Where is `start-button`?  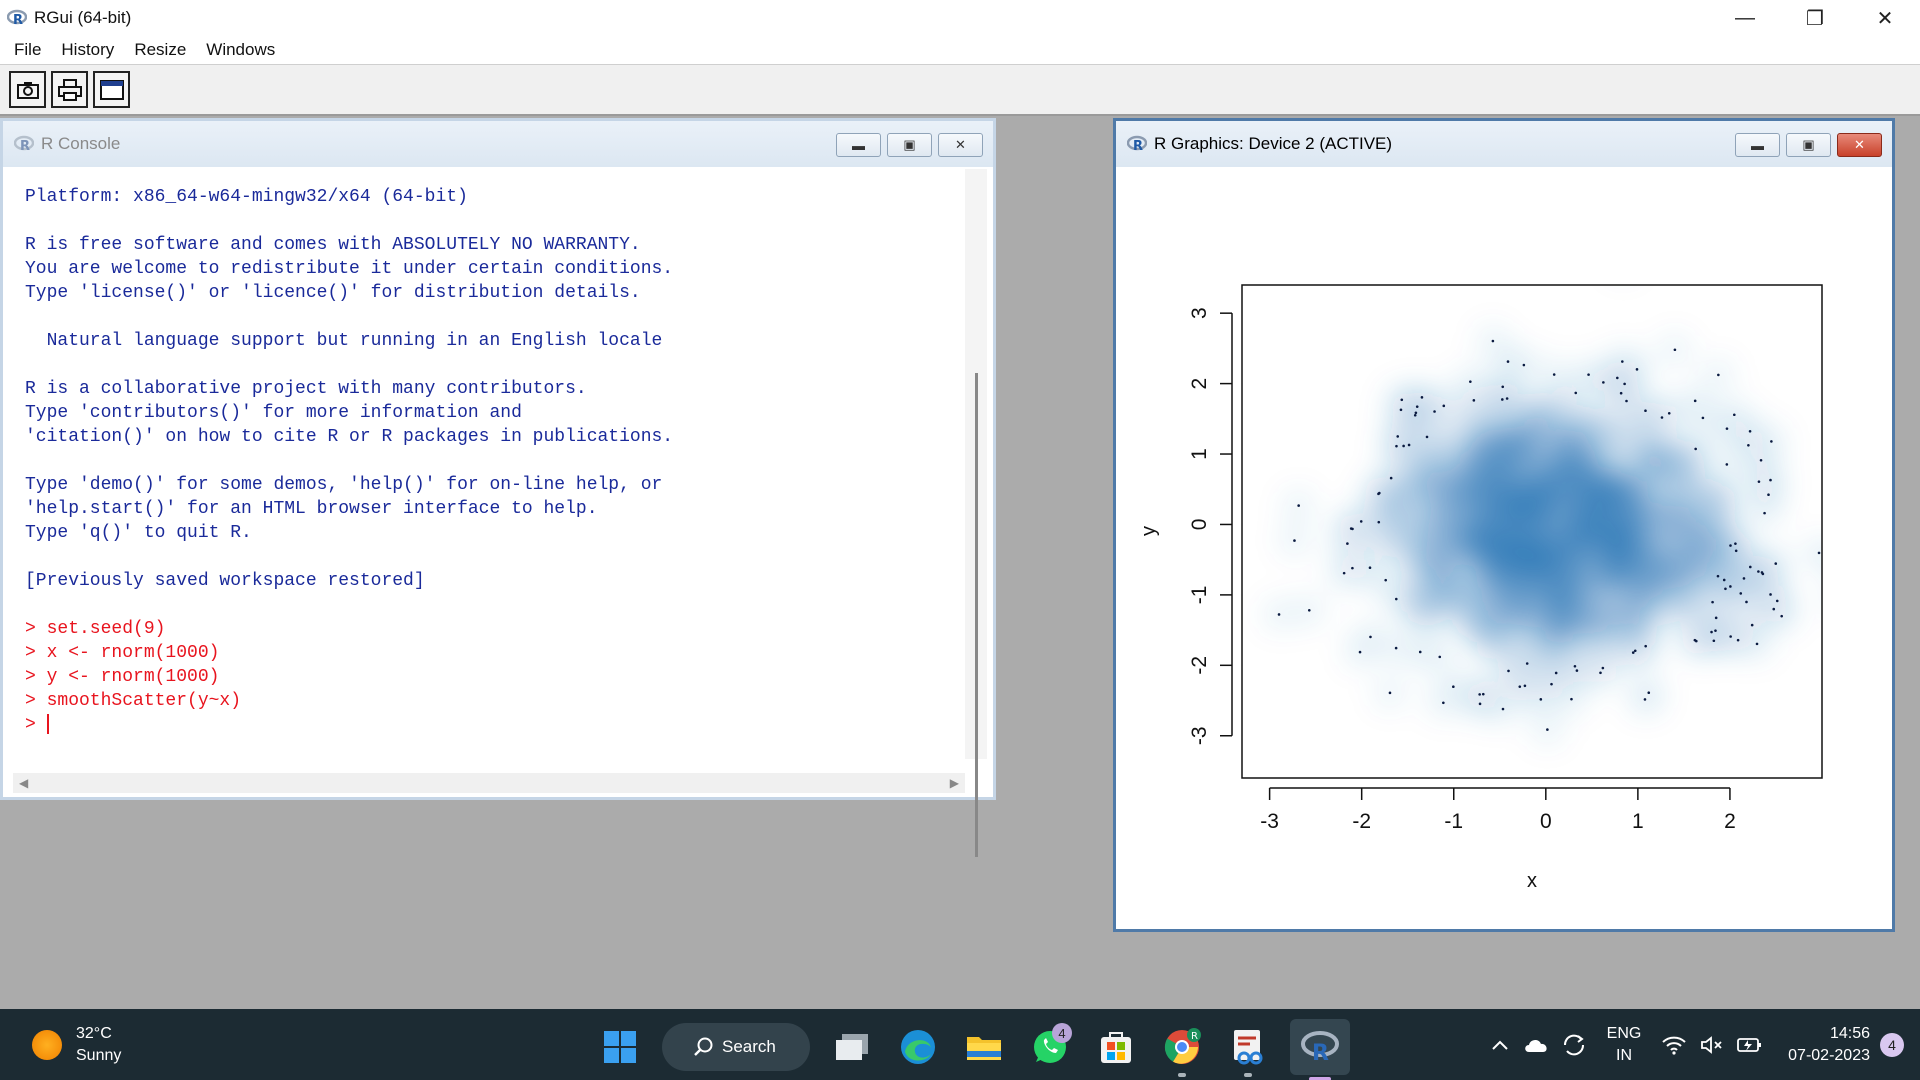 start-button is located at coordinates (620, 1047).